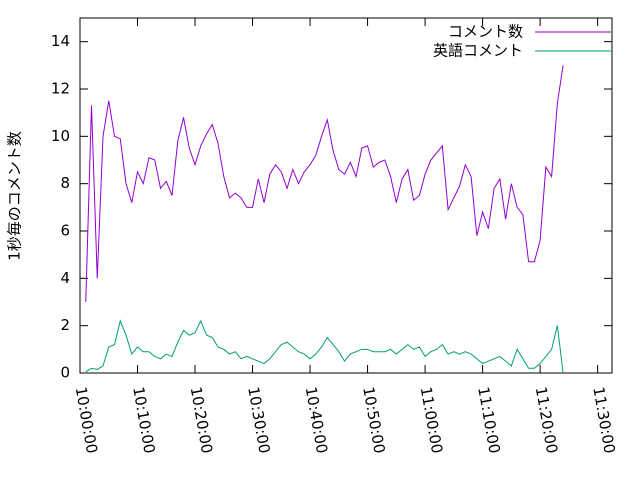 This screenshot has width=640, height=480. What do you see at coordinates (478, 51) in the screenshot?
I see `legend-label: 英語コメント` at bounding box center [478, 51].